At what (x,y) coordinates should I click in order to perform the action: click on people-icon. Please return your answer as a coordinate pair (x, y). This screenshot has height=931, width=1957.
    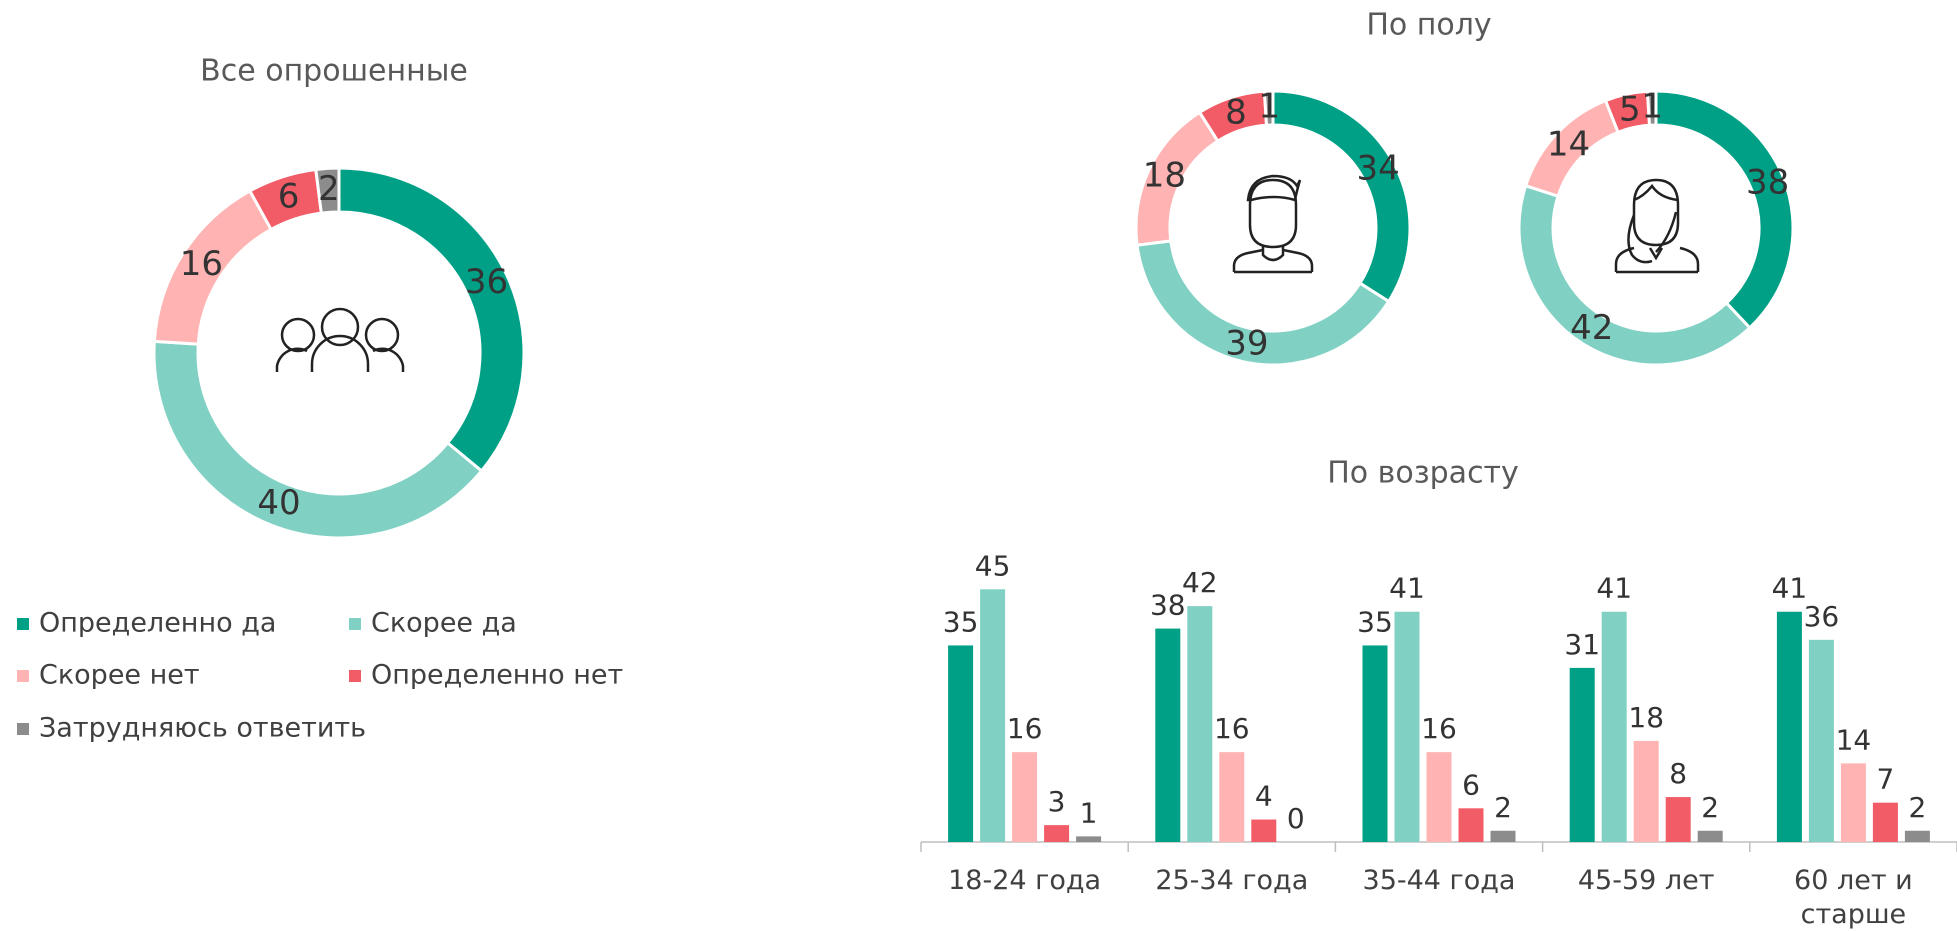
    Looking at the image, I should click on (340, 339).